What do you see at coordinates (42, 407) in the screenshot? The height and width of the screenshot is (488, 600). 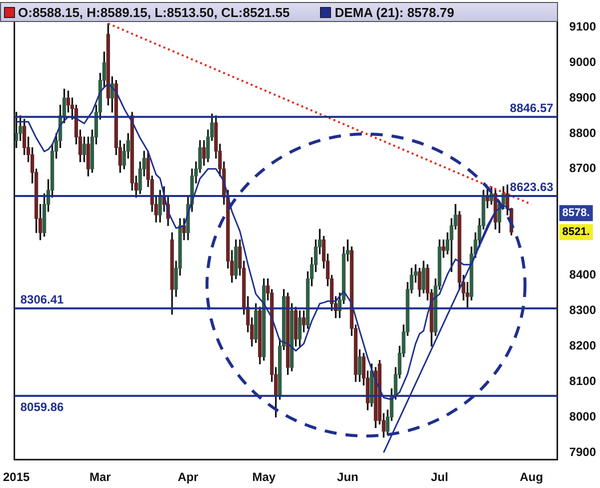 I see `ref-line-label: 8059.86` at bounding box center [42, 407].